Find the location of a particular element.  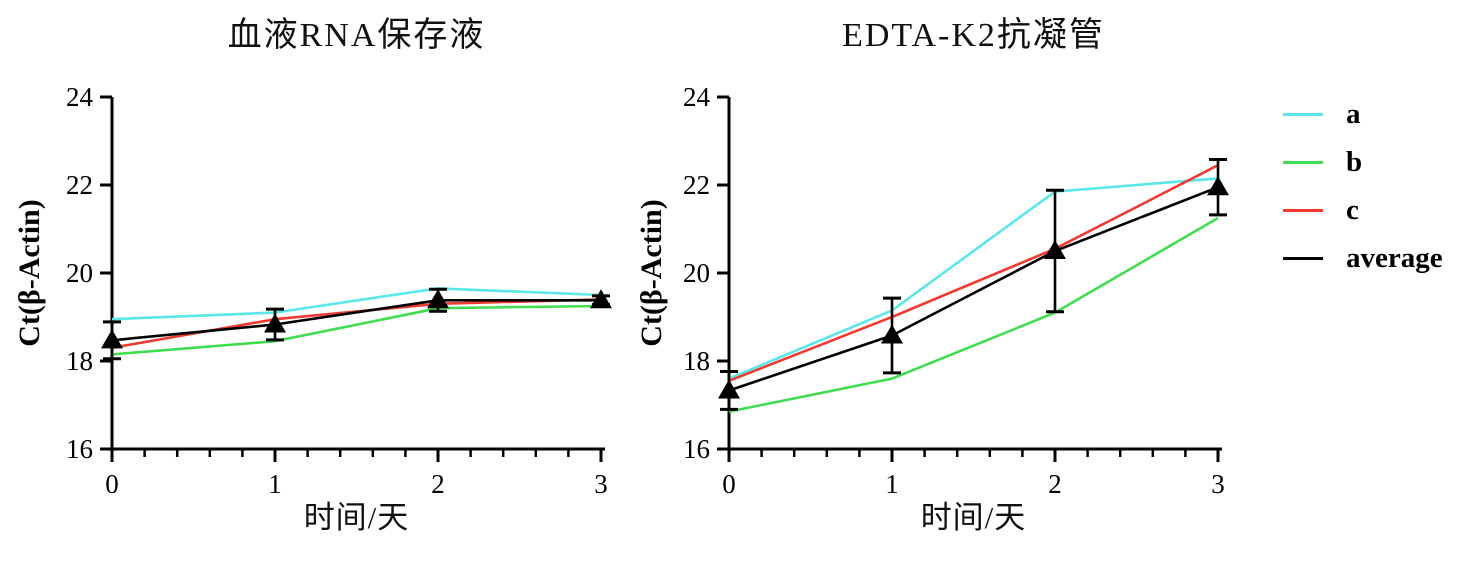

x-axis-label-left: 时间/天 is located at coordinates (356, 517).